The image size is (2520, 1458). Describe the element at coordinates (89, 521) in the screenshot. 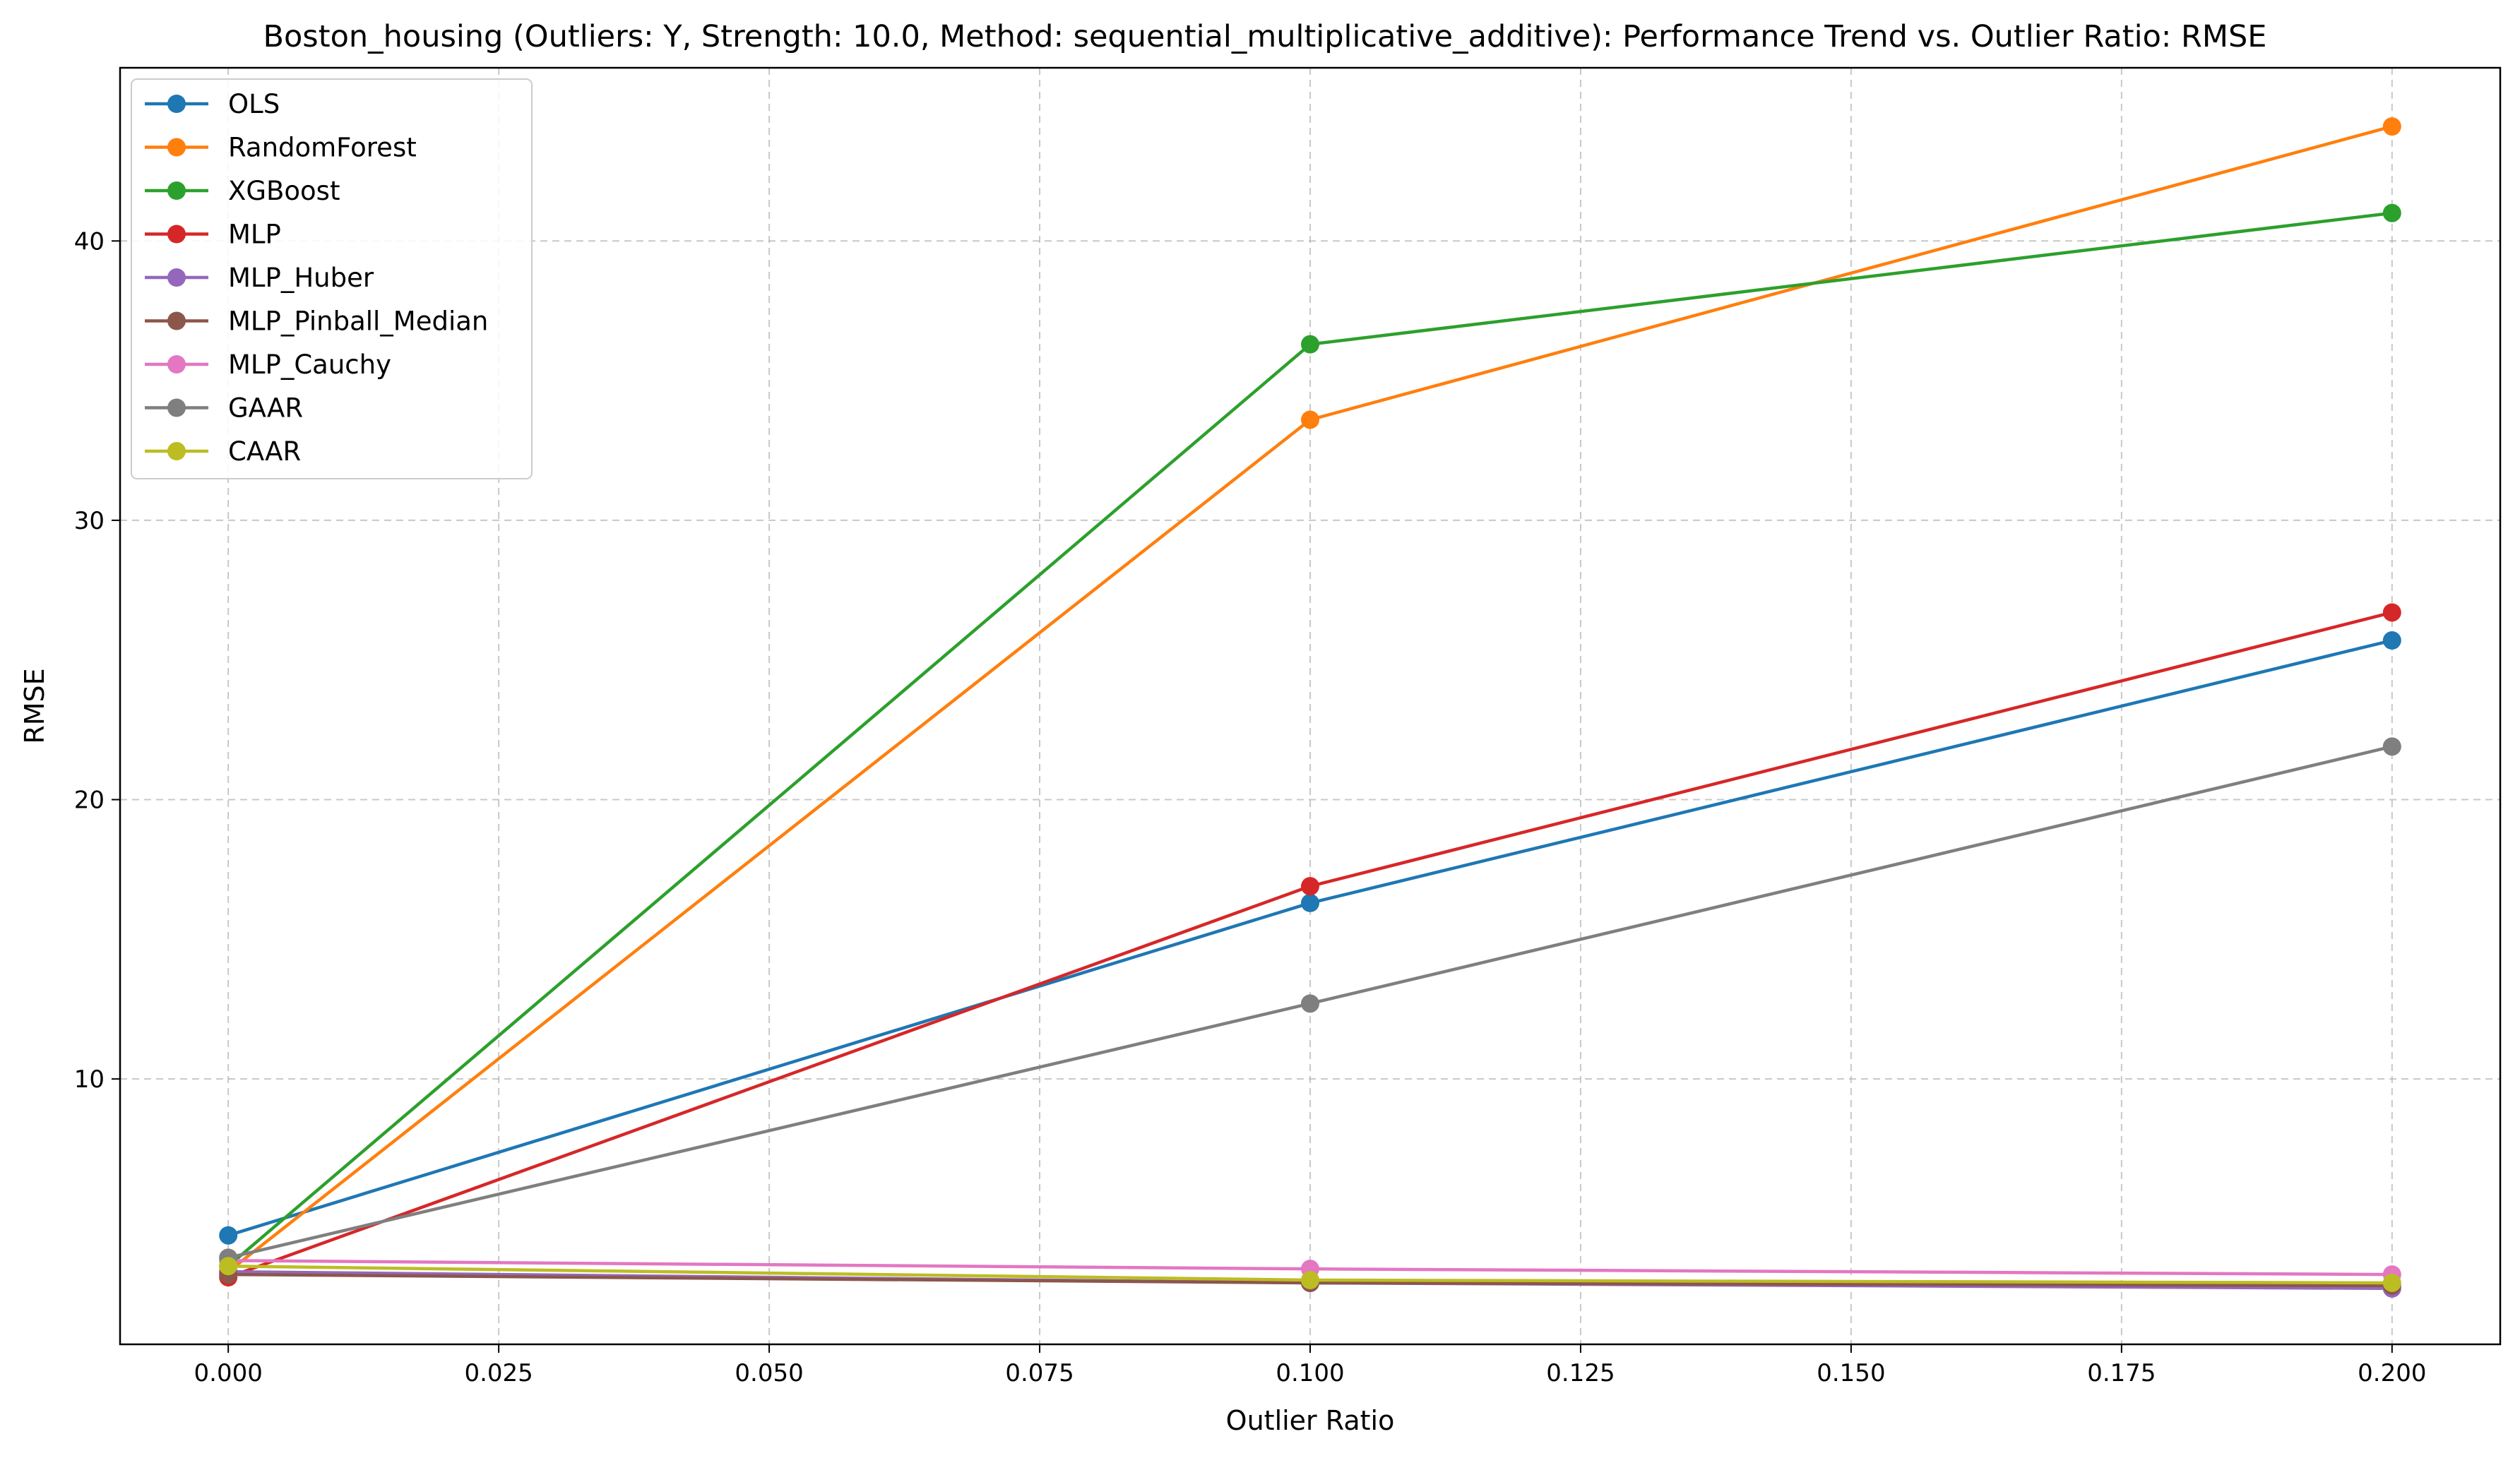

I see `y-tick-label: 30` at that location.